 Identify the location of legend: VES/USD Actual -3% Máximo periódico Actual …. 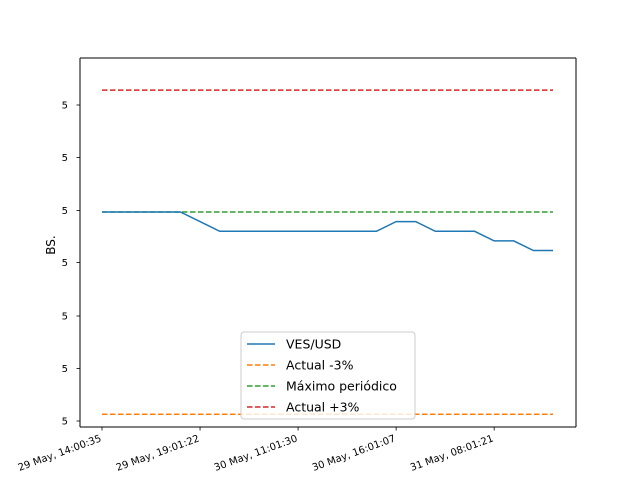
(328, 375).